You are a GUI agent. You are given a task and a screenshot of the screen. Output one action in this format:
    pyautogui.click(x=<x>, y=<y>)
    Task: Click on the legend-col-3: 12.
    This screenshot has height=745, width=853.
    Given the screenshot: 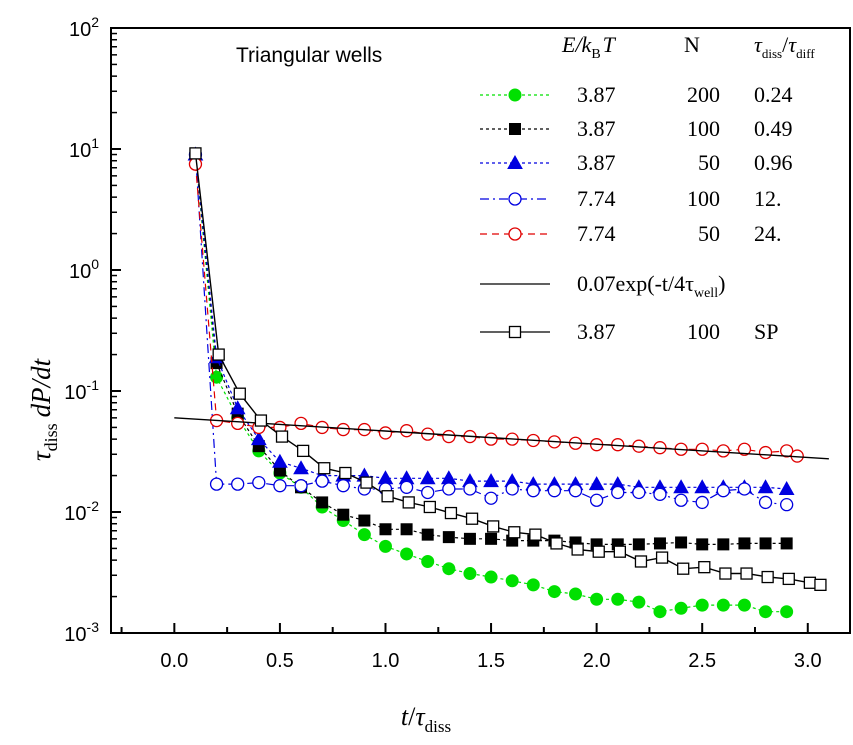 What is the action you would take?
    pyautogui.click(x=768, y=198)
    